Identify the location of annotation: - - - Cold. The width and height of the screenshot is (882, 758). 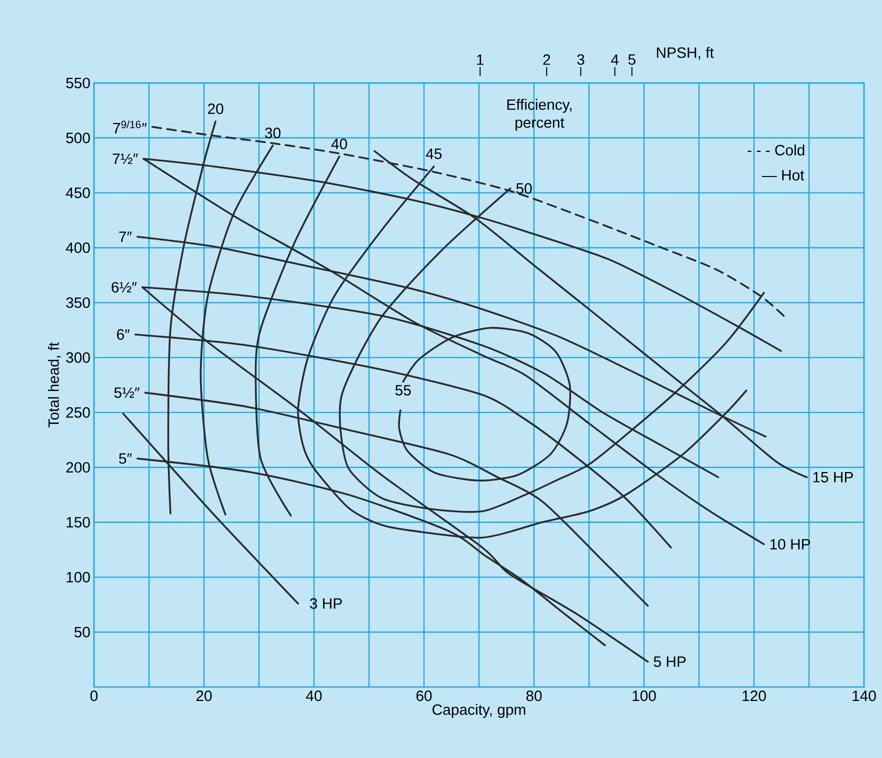
(776, 150).